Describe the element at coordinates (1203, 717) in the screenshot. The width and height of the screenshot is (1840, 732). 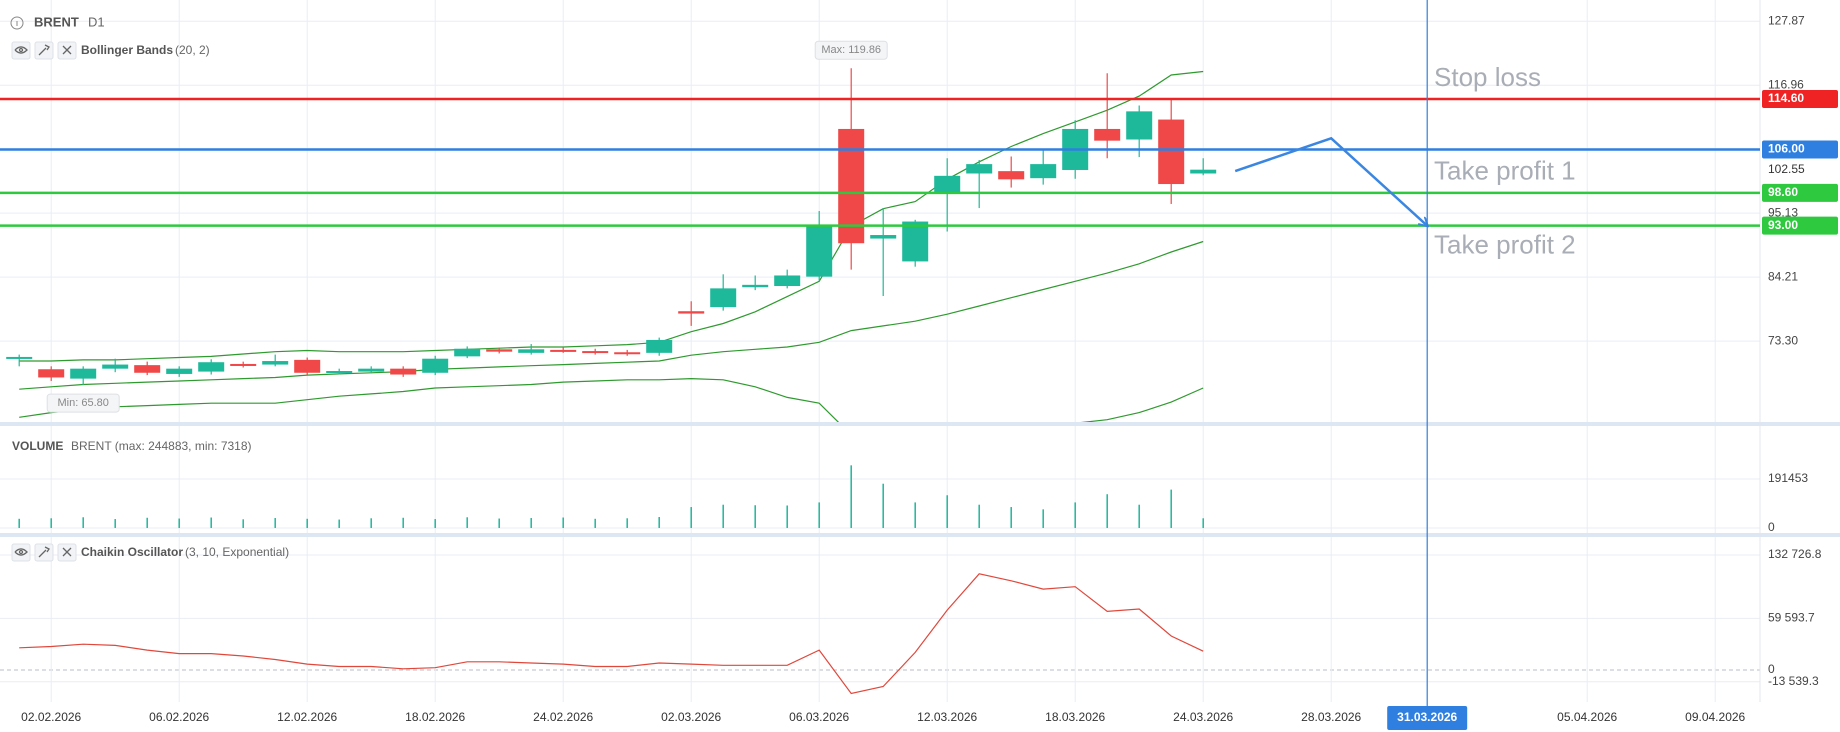
I see `x-tick-label: 24.03.2026` at that location.